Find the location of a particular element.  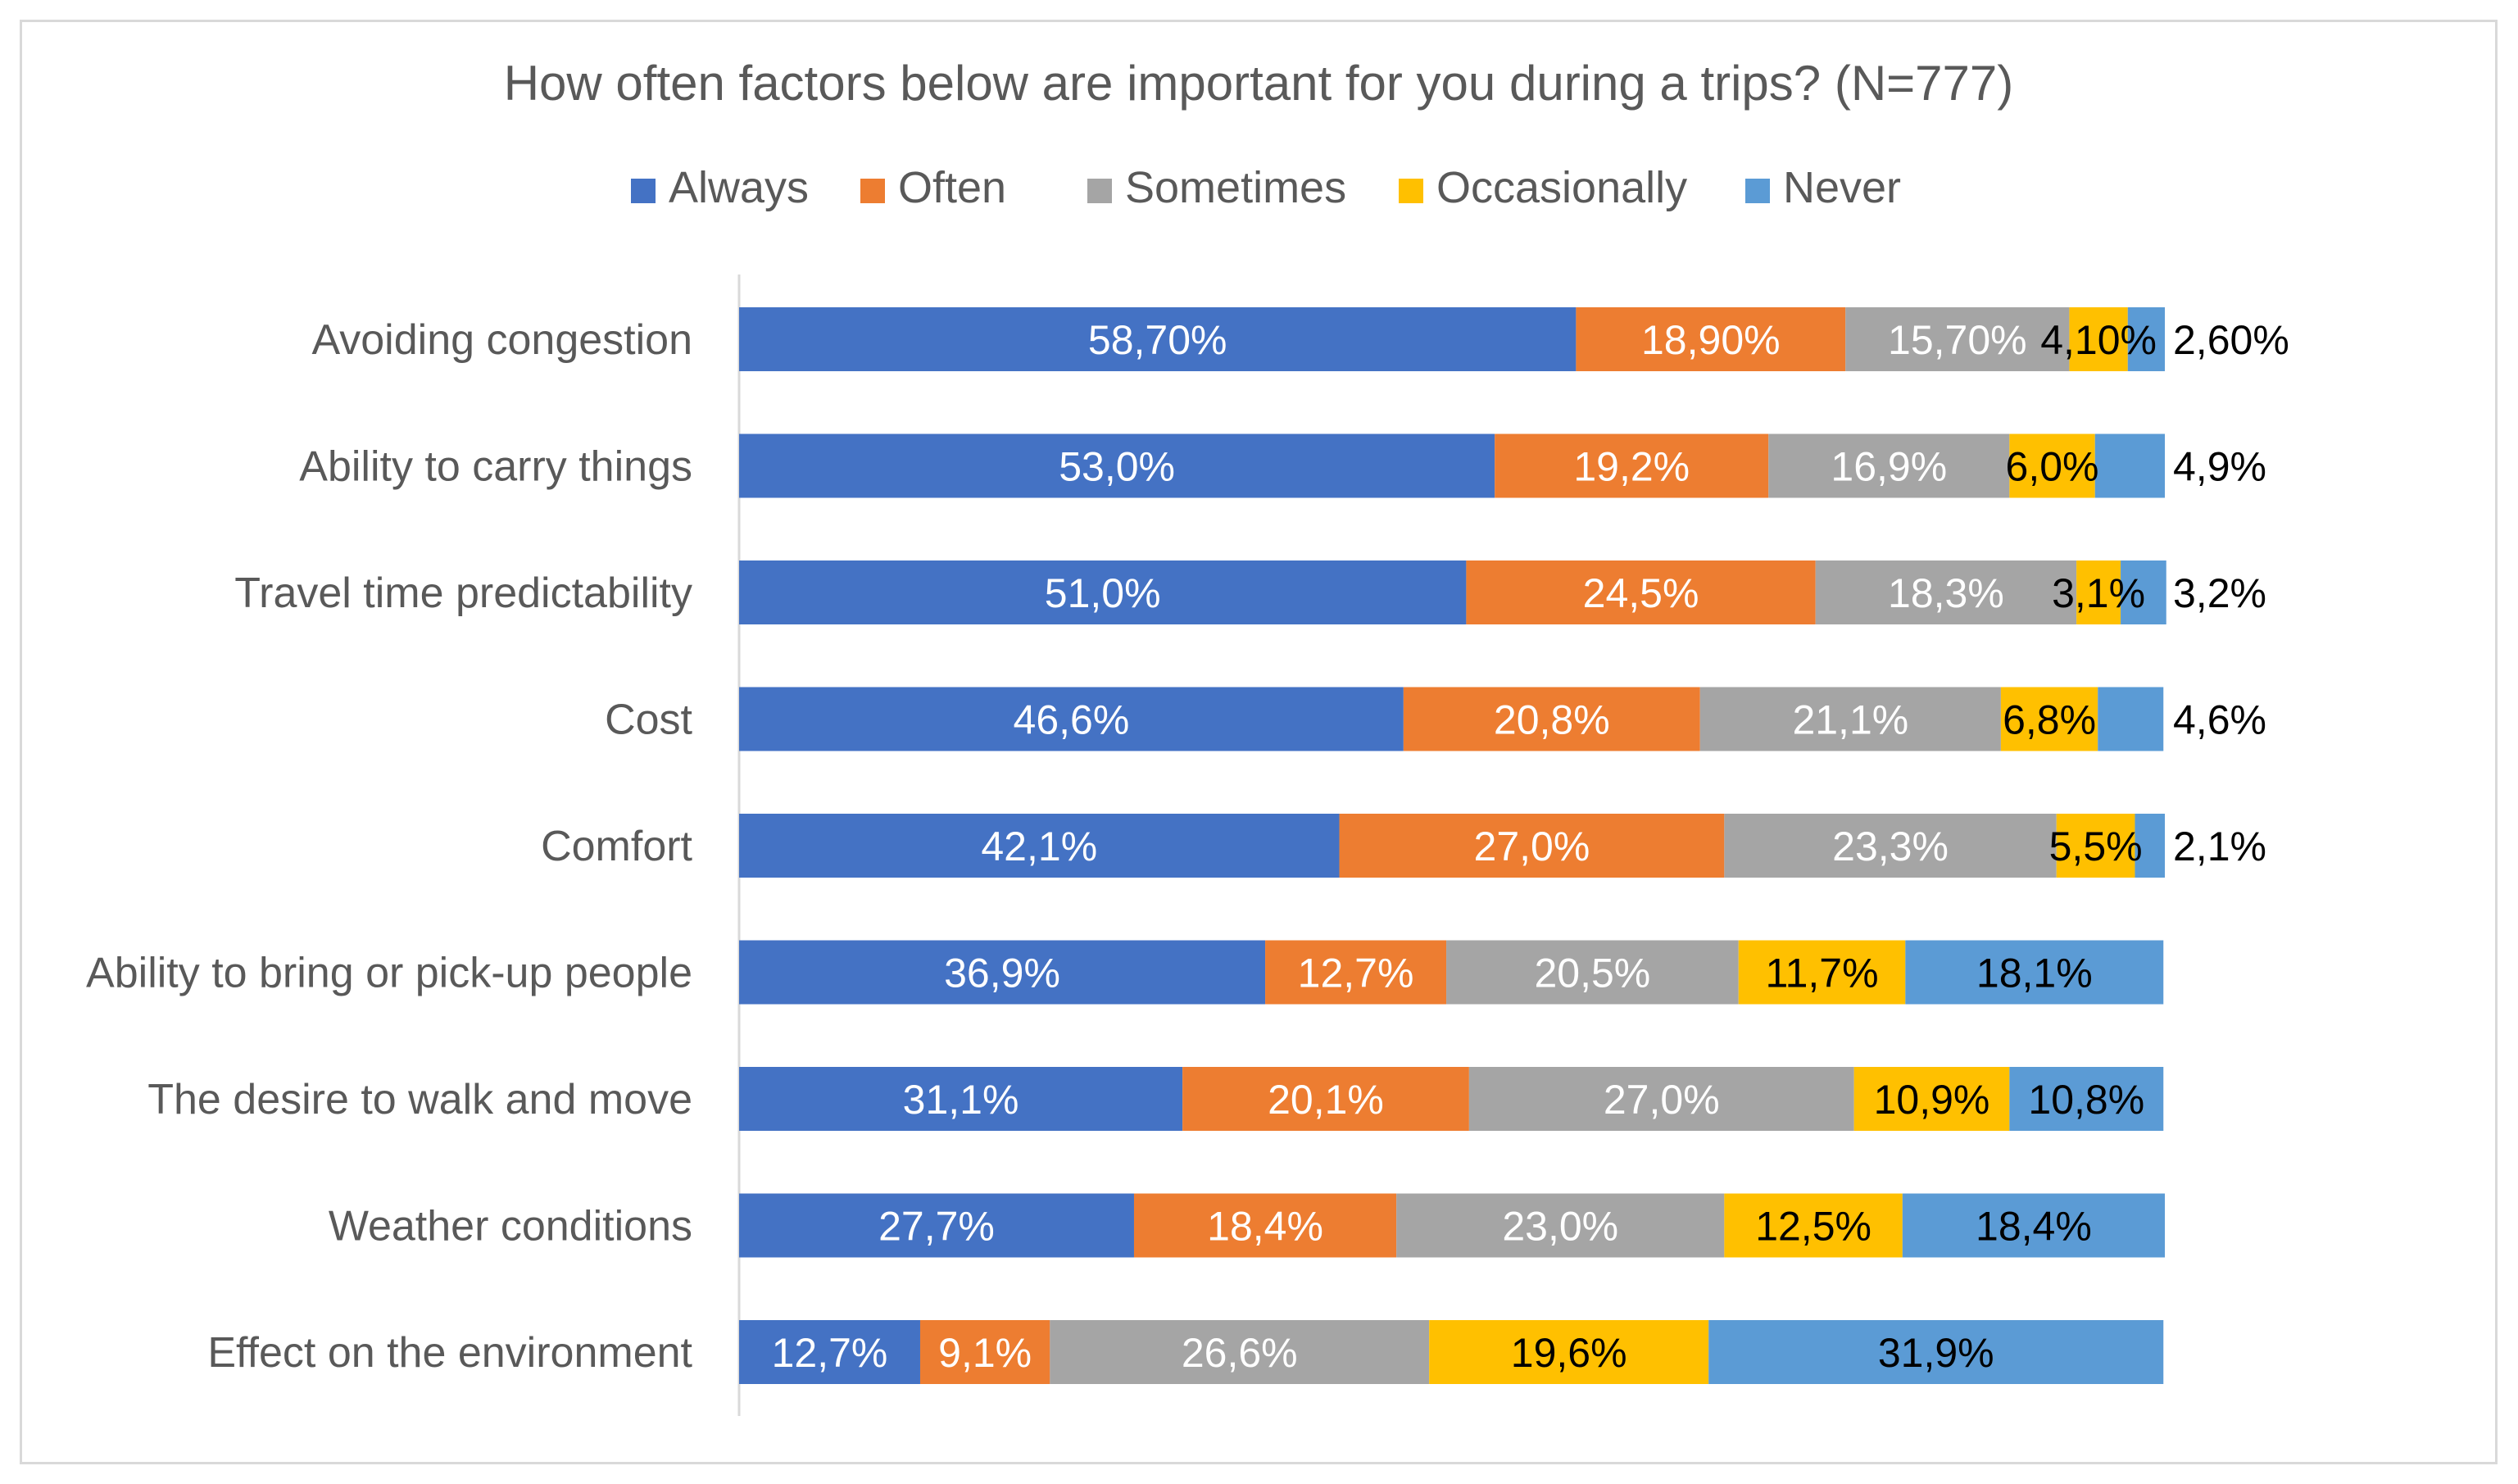

data-label-the-desire-to-walk-and-move-always: 31,1% is located at coordinates (961, 1100).